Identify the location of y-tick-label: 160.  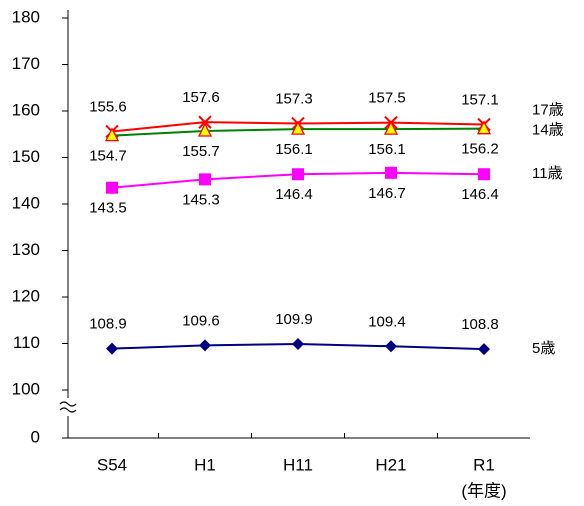
(26, 109).